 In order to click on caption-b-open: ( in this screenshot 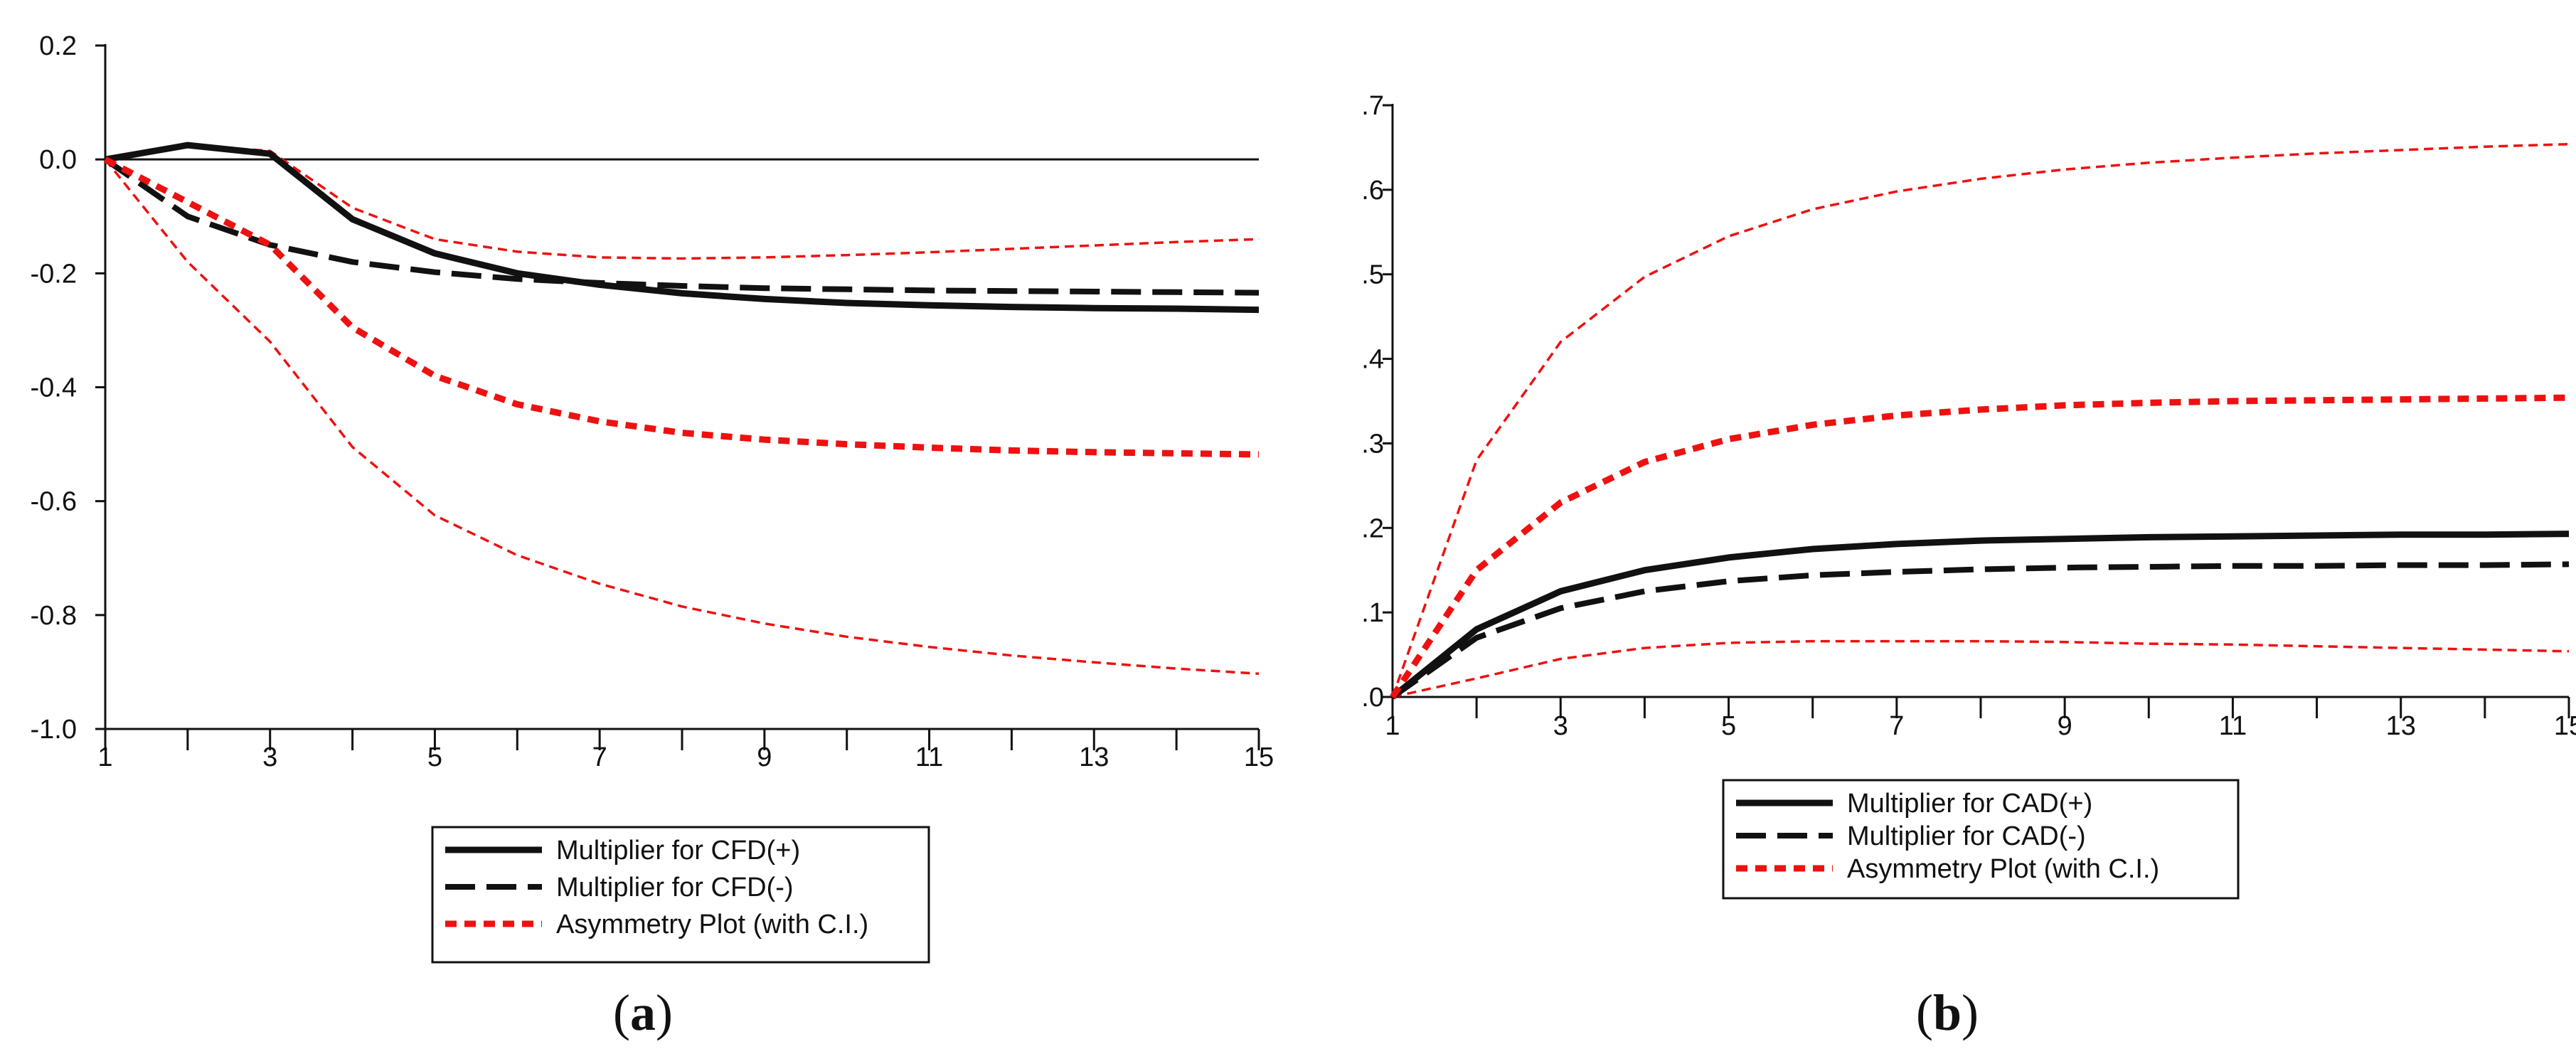, I will do `click(1924, 1013)`.